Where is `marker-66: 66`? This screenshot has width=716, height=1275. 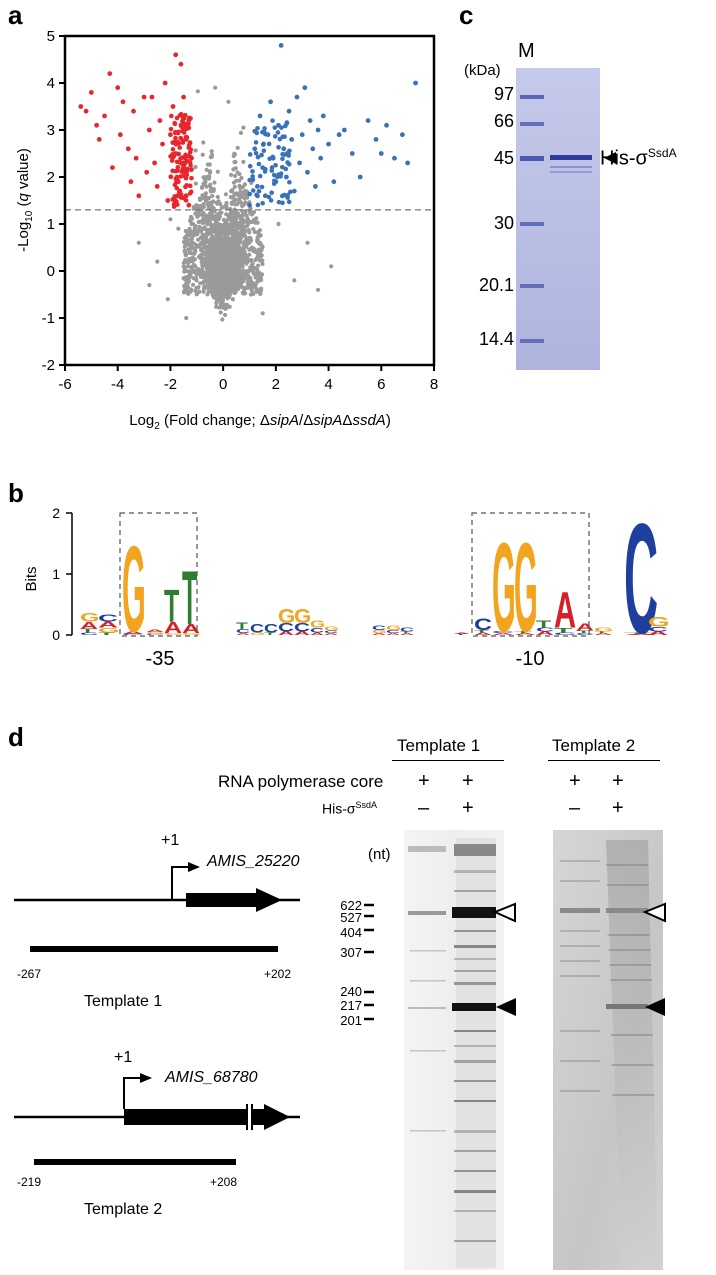
marker-66: 66 is located at coordinates (503, 121).